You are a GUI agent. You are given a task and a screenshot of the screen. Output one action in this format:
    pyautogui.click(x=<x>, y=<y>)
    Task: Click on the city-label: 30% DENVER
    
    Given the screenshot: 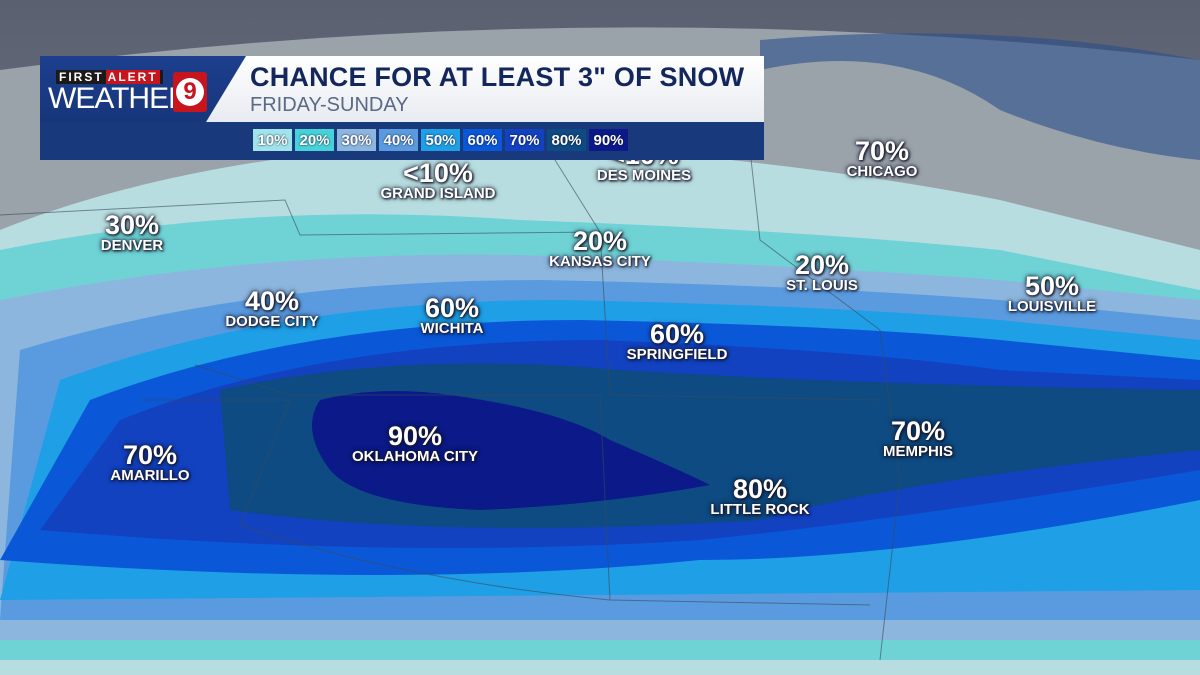 What is the action you would take?
    pyautogui.click(x=132, y=232)
    